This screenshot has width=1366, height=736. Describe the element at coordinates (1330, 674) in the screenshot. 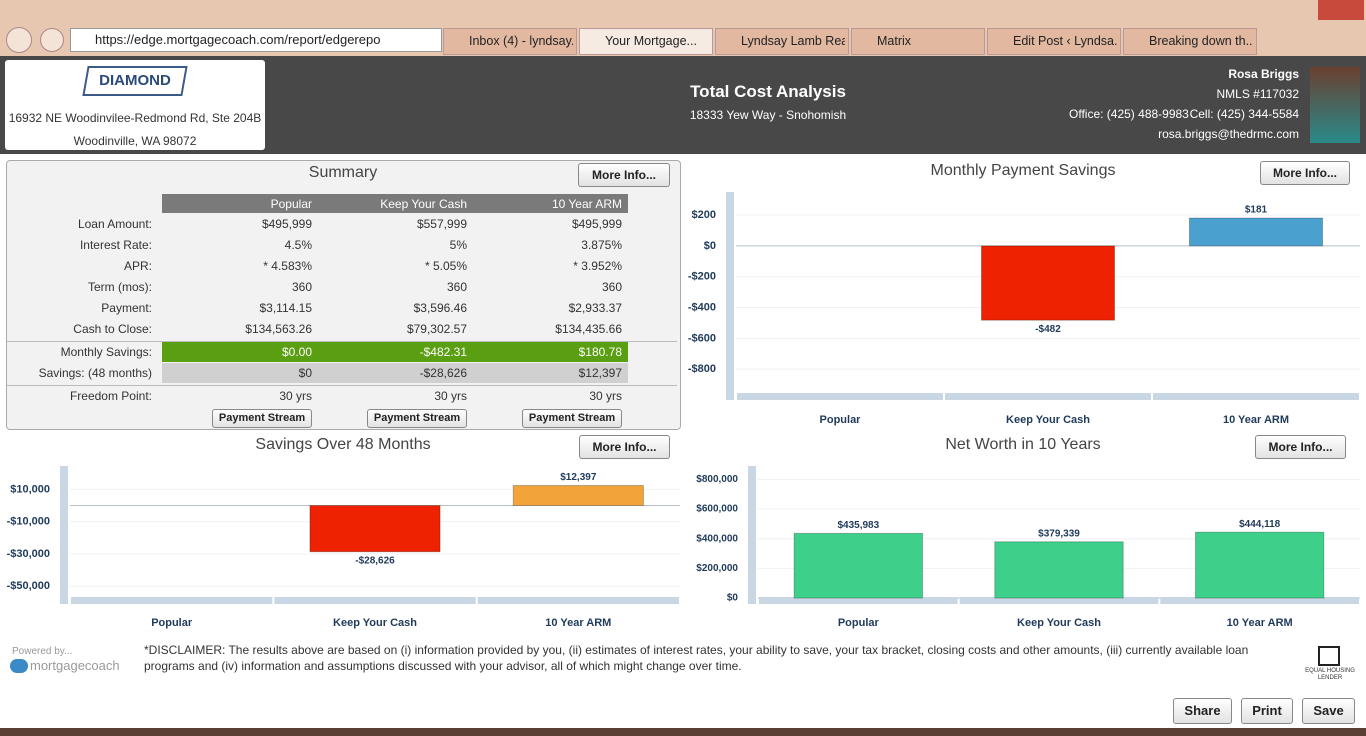

I see `housing-label: EQUAL HOUSING LENDER` at that location.